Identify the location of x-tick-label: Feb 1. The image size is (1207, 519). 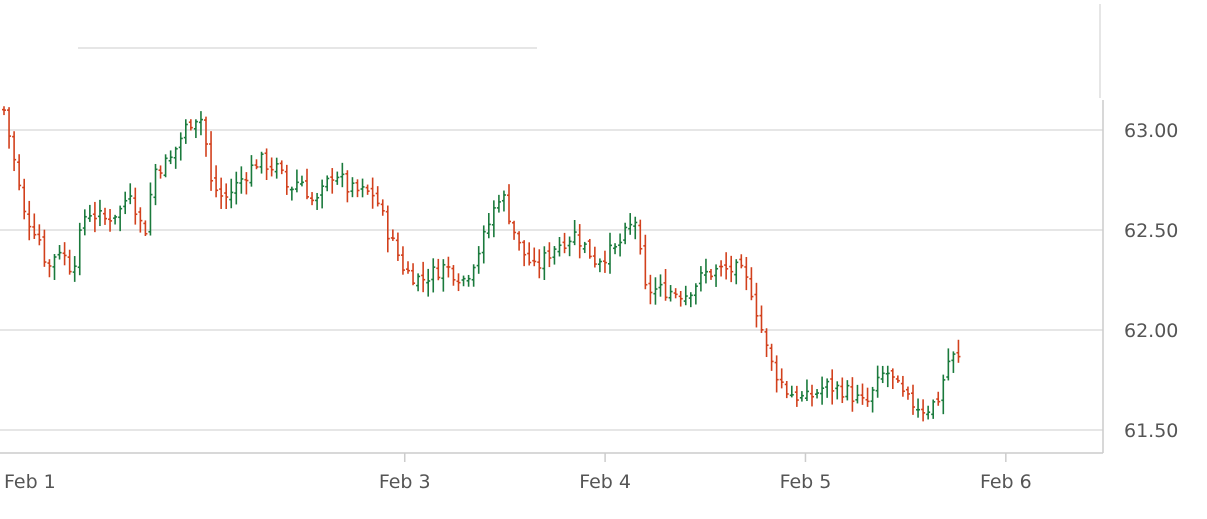
(30, 482).